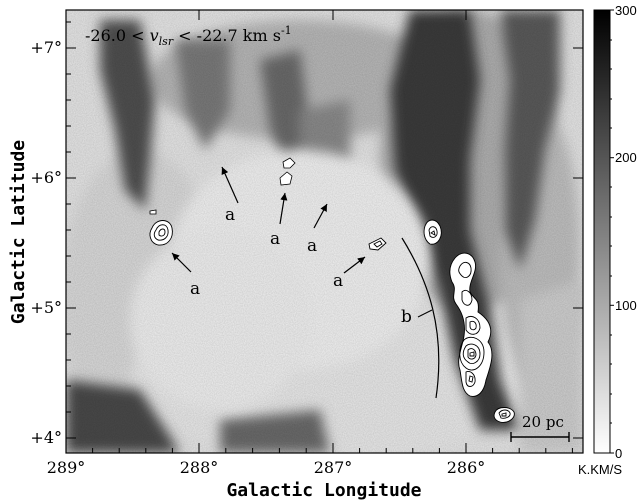  What do you see at coordinates (199, 467) in the screenshot?
I see `x-tick-label: 288°` at bounding box center [199, 467].